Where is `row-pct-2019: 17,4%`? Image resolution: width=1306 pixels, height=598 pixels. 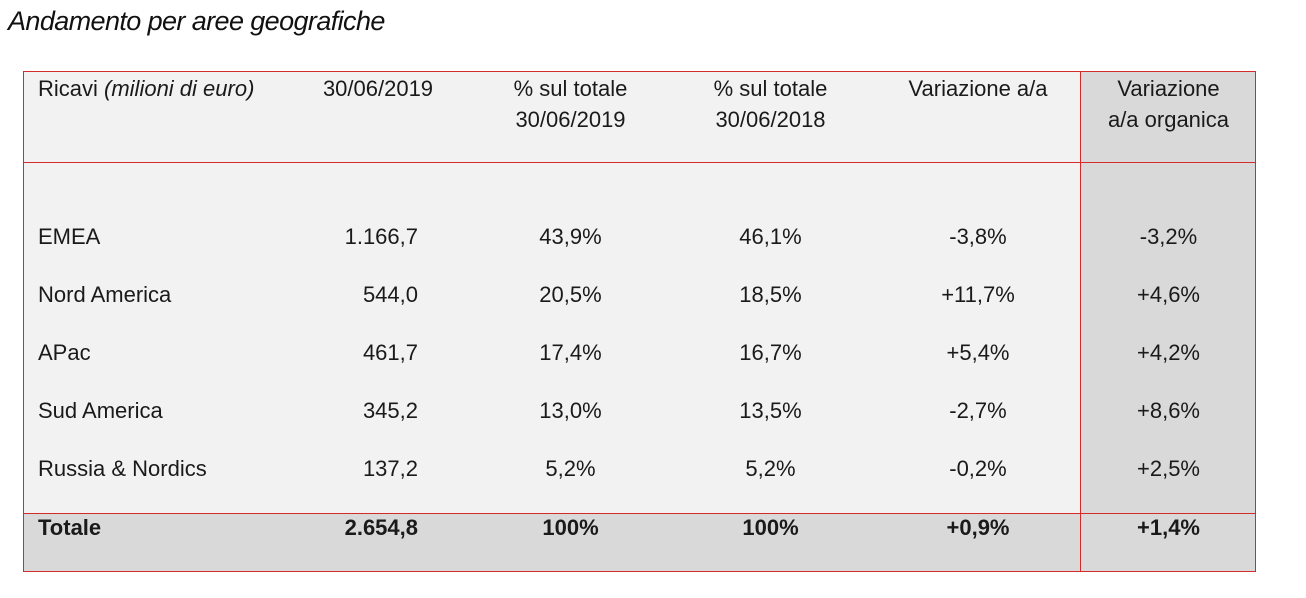
row-pct-2019: 17,4% is located at coordinates (570, 352).